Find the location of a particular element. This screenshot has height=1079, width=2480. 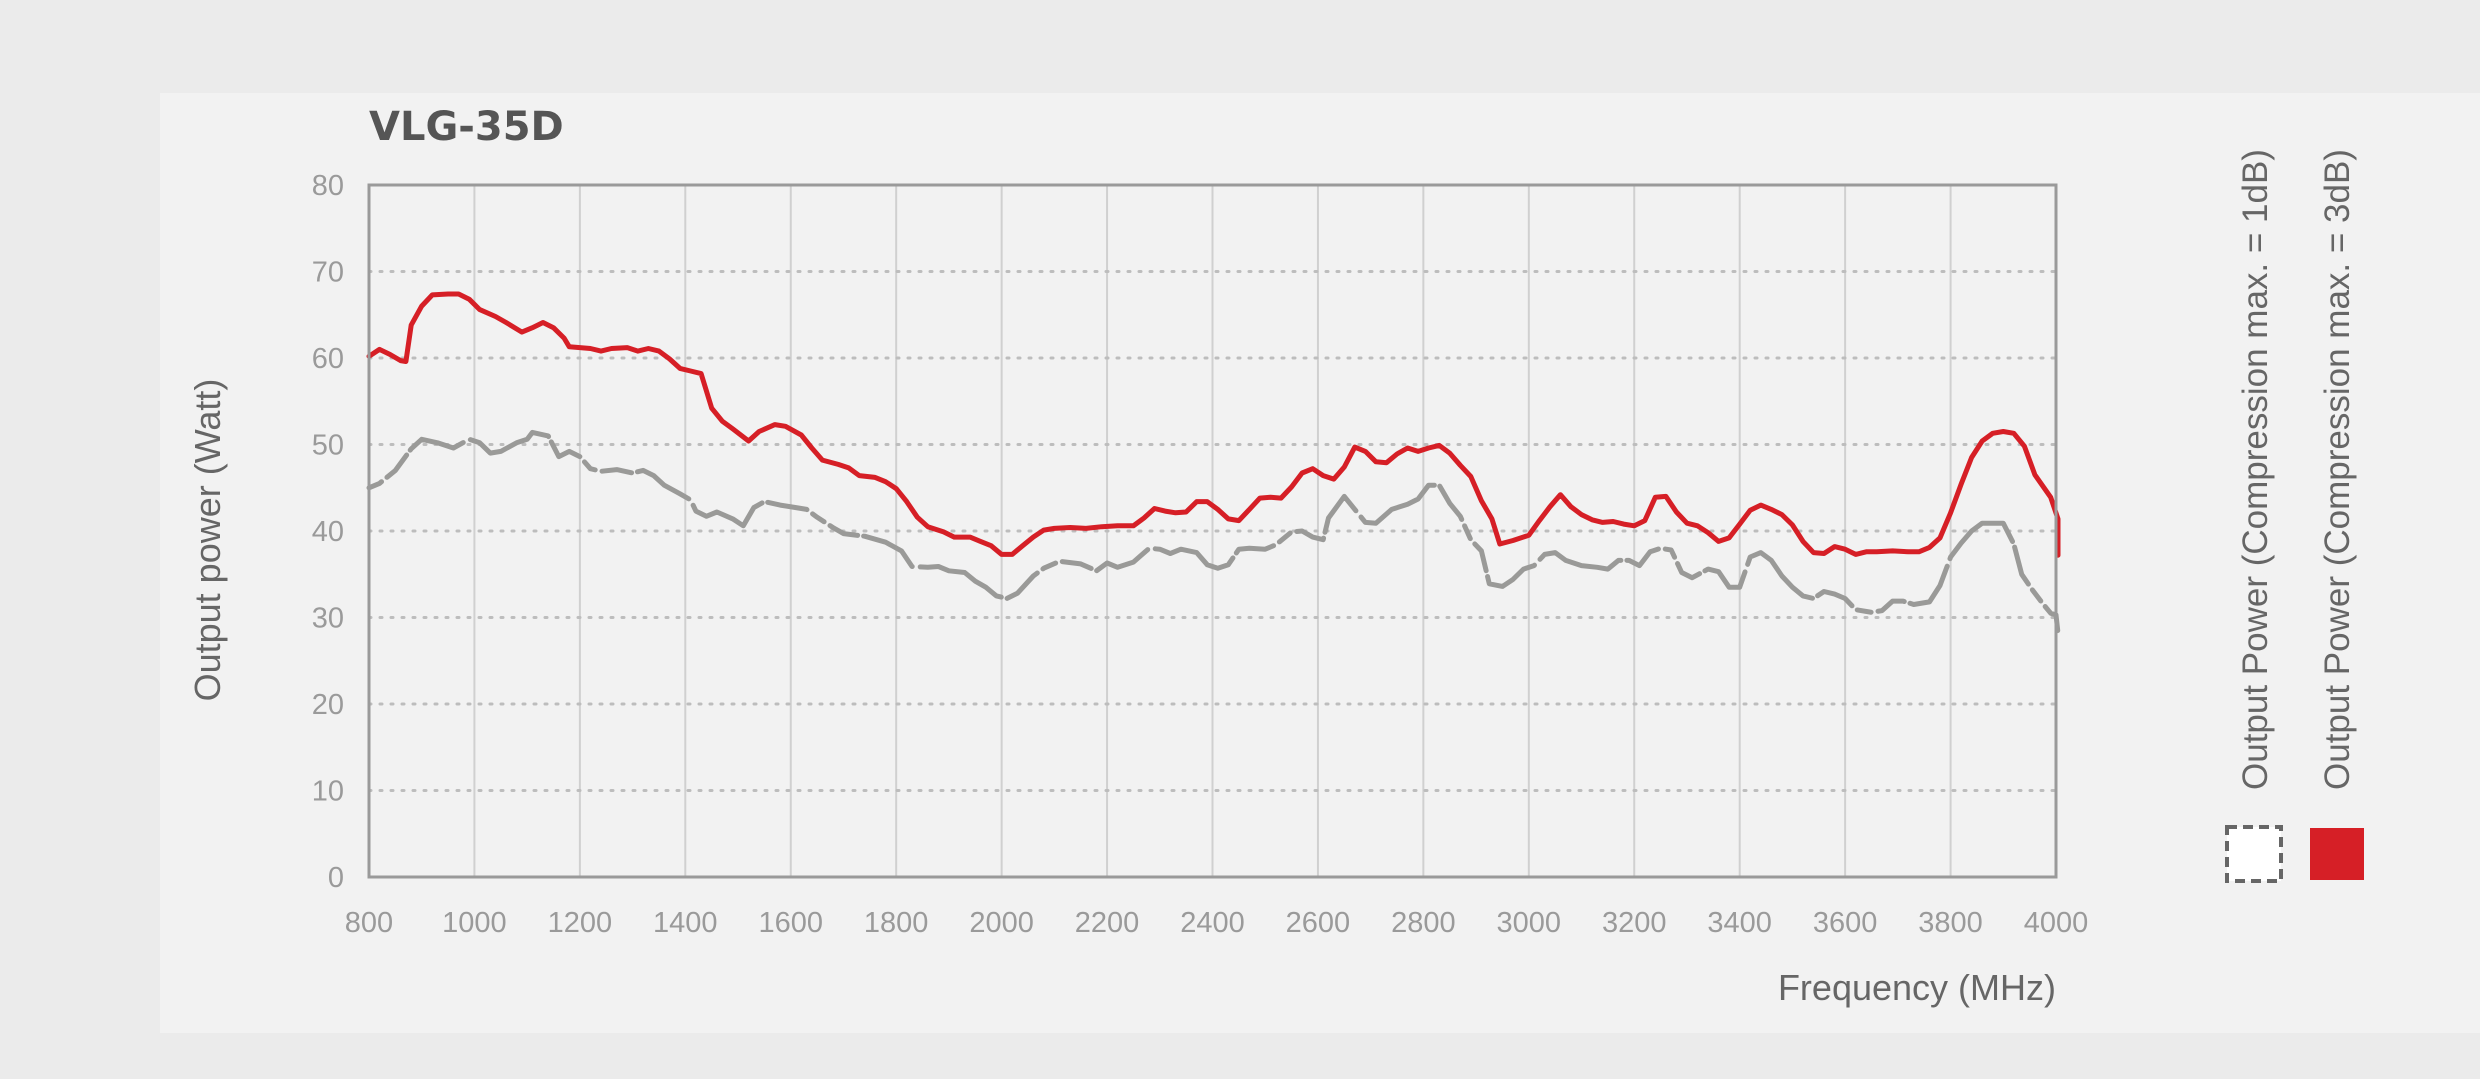

legend-label: Output Power (Compression max. = 1dB) is located at coordinates (2255, 469).